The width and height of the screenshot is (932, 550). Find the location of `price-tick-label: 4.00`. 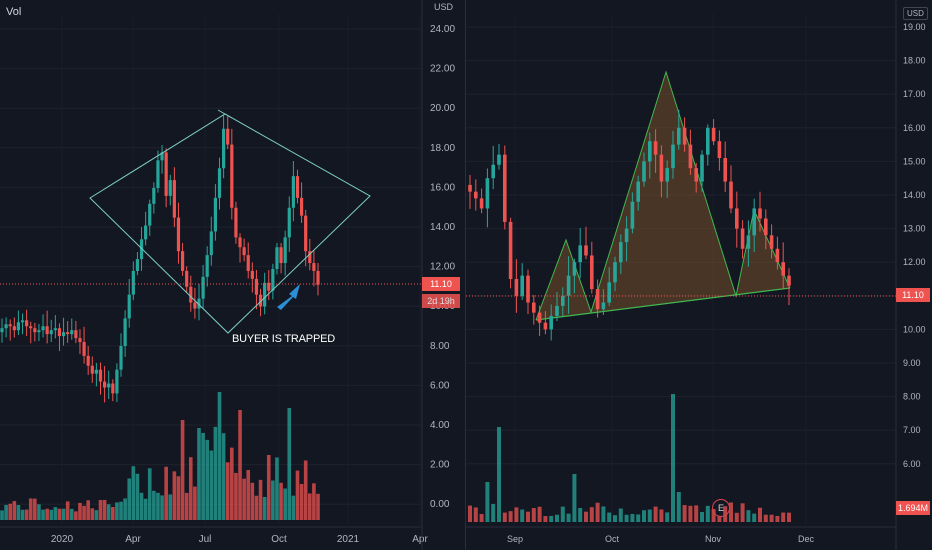

price-tick-label: 4.00 is located at coordinates (440, 425).